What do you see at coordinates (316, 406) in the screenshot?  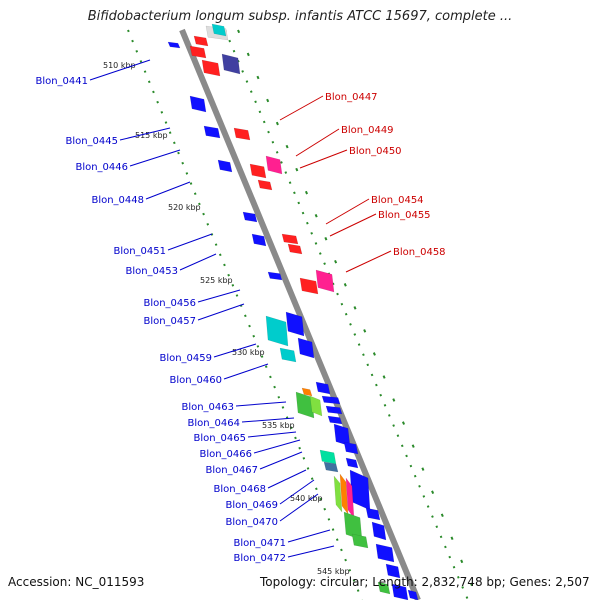 I see `gene-lightgreen` at bounding box center [316, 406].